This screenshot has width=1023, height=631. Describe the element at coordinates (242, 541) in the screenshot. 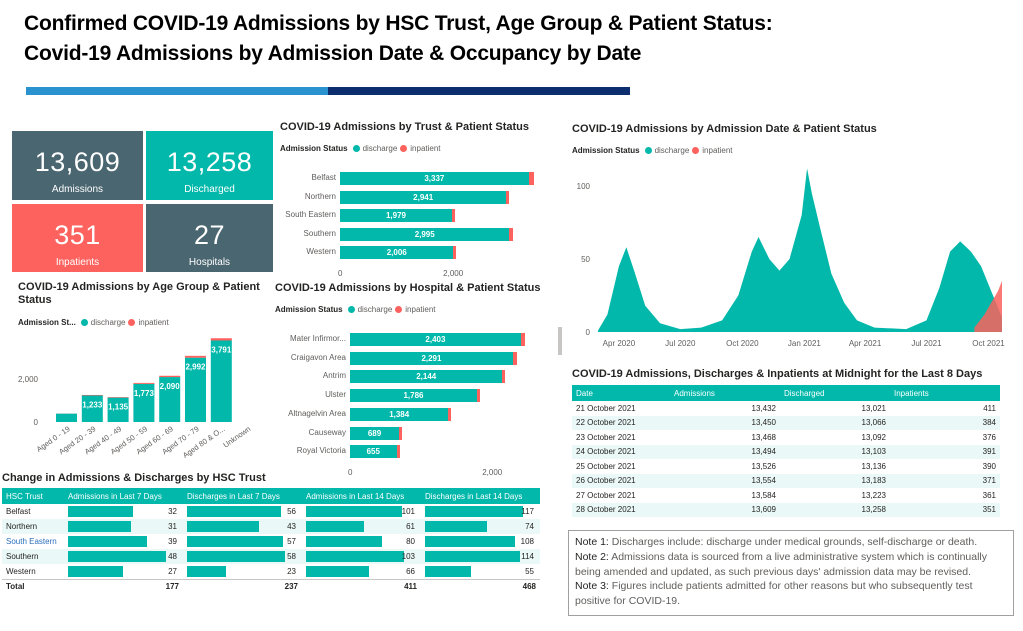

I see `data-bar: 57` at that location.